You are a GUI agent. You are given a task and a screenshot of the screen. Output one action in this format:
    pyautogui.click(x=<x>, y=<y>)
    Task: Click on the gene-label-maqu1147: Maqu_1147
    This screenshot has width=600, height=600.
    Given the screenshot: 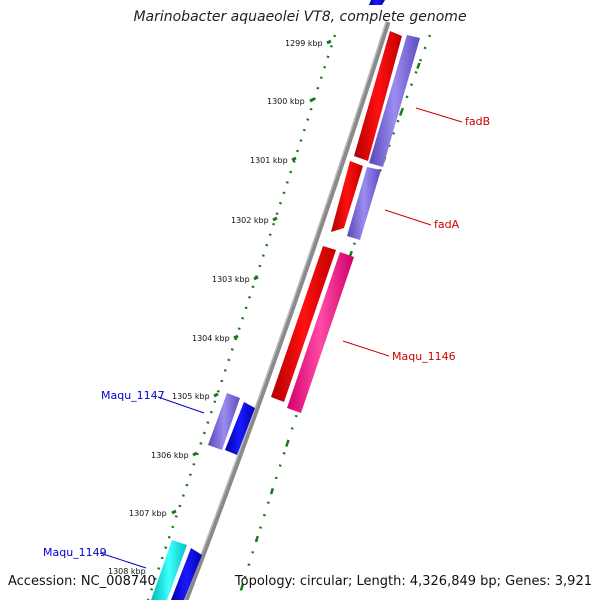 What is the action you would take?
    pyautogui.click(x=133, y=395)
    